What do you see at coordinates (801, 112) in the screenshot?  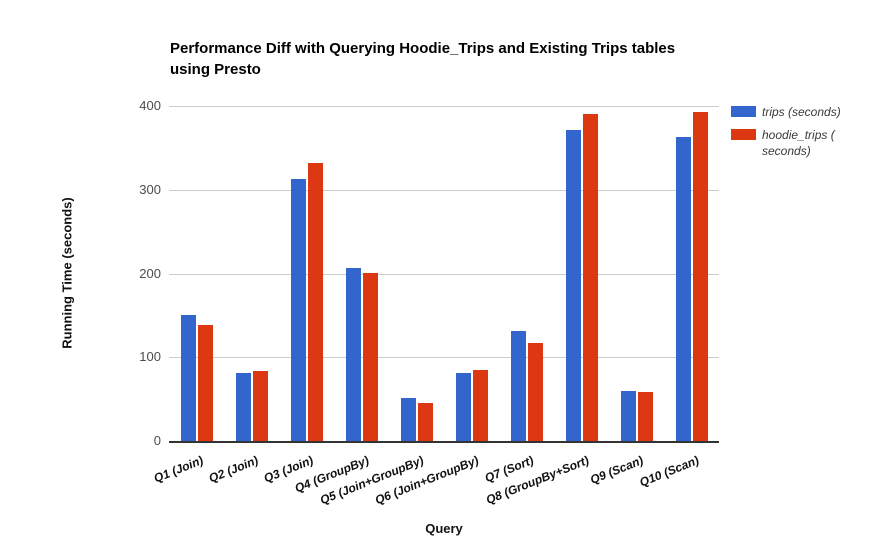 I see `legend-label-trips: trips (seconds)` at bounding box center [801, 112].